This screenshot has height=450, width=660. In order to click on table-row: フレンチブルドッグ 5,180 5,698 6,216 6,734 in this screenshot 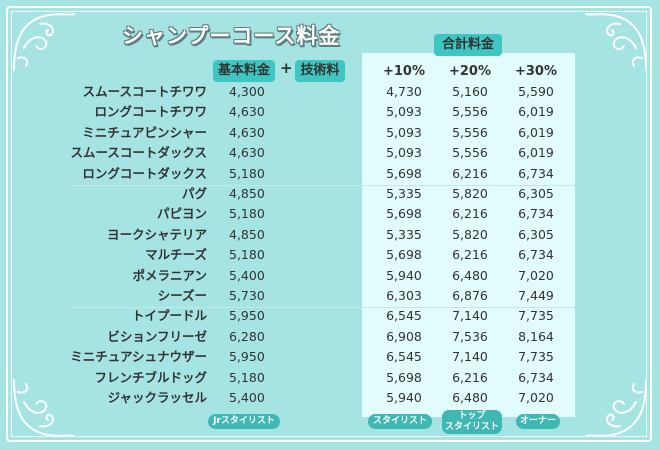, I will do `click(330, 378)`.